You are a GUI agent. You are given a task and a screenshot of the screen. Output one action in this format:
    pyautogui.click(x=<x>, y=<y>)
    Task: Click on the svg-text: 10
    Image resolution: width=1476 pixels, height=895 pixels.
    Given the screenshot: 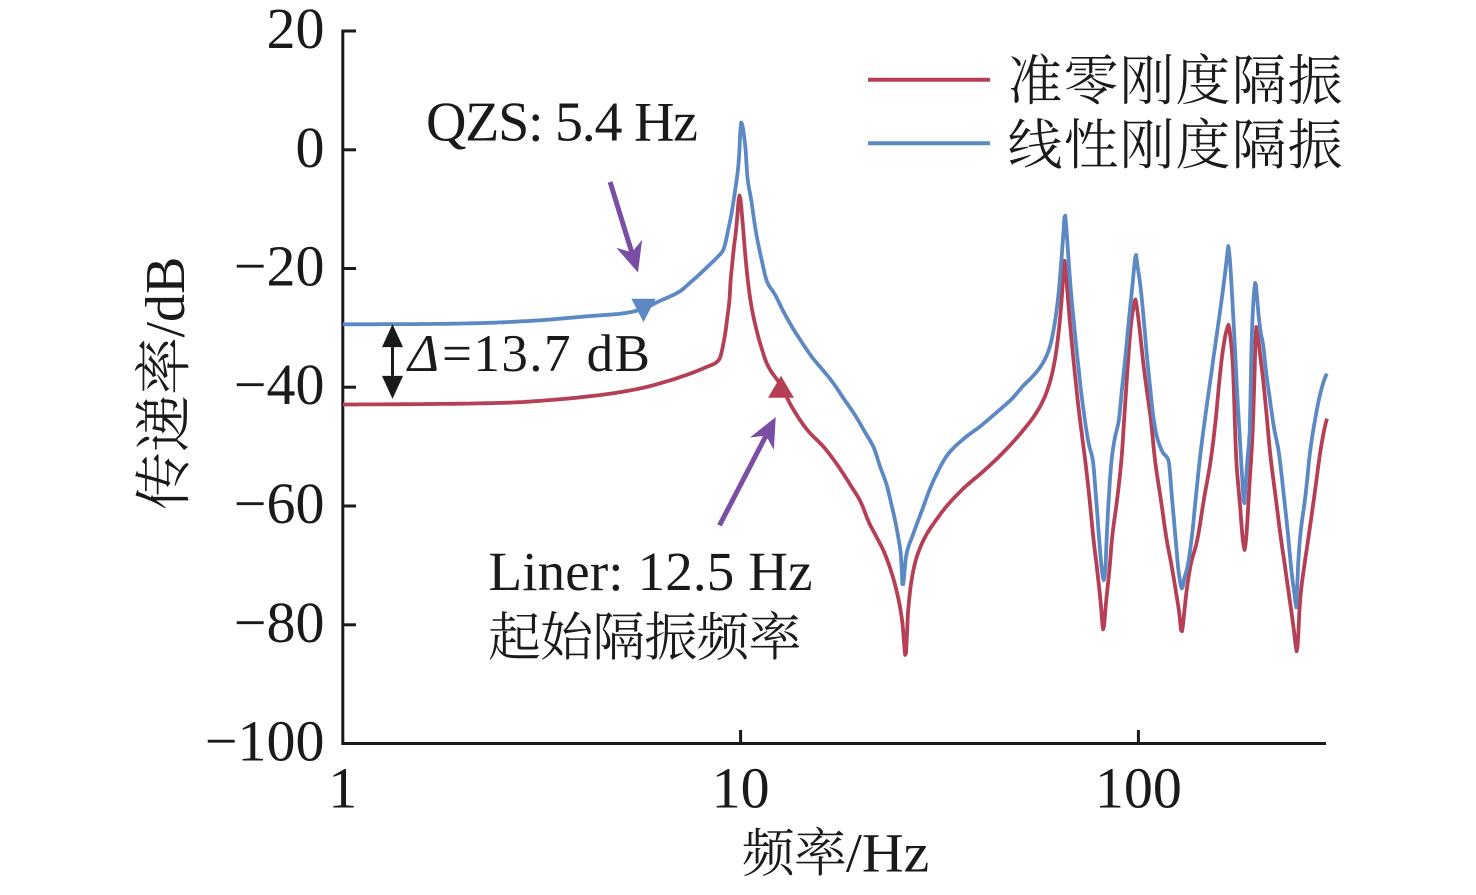 What is the action you would take?
    pyautogui.click(x=741, y=788)
    